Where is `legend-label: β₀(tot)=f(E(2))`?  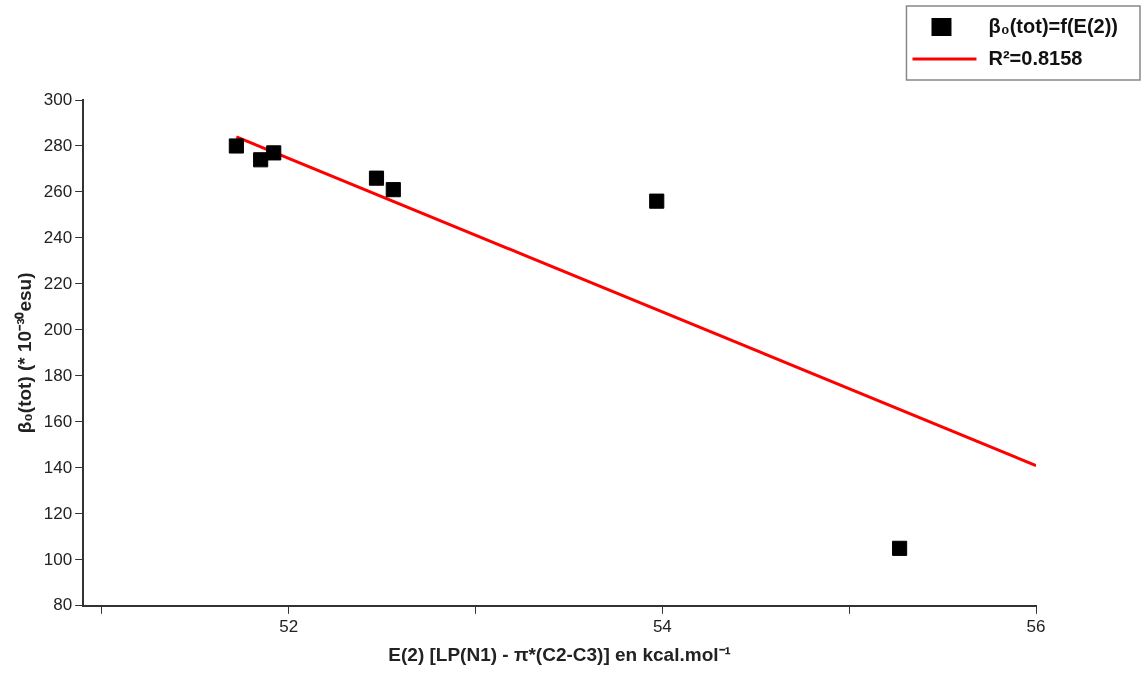
legend-label: β₀(tot)=f(E(2)) is located at coordinates (1053, 25).